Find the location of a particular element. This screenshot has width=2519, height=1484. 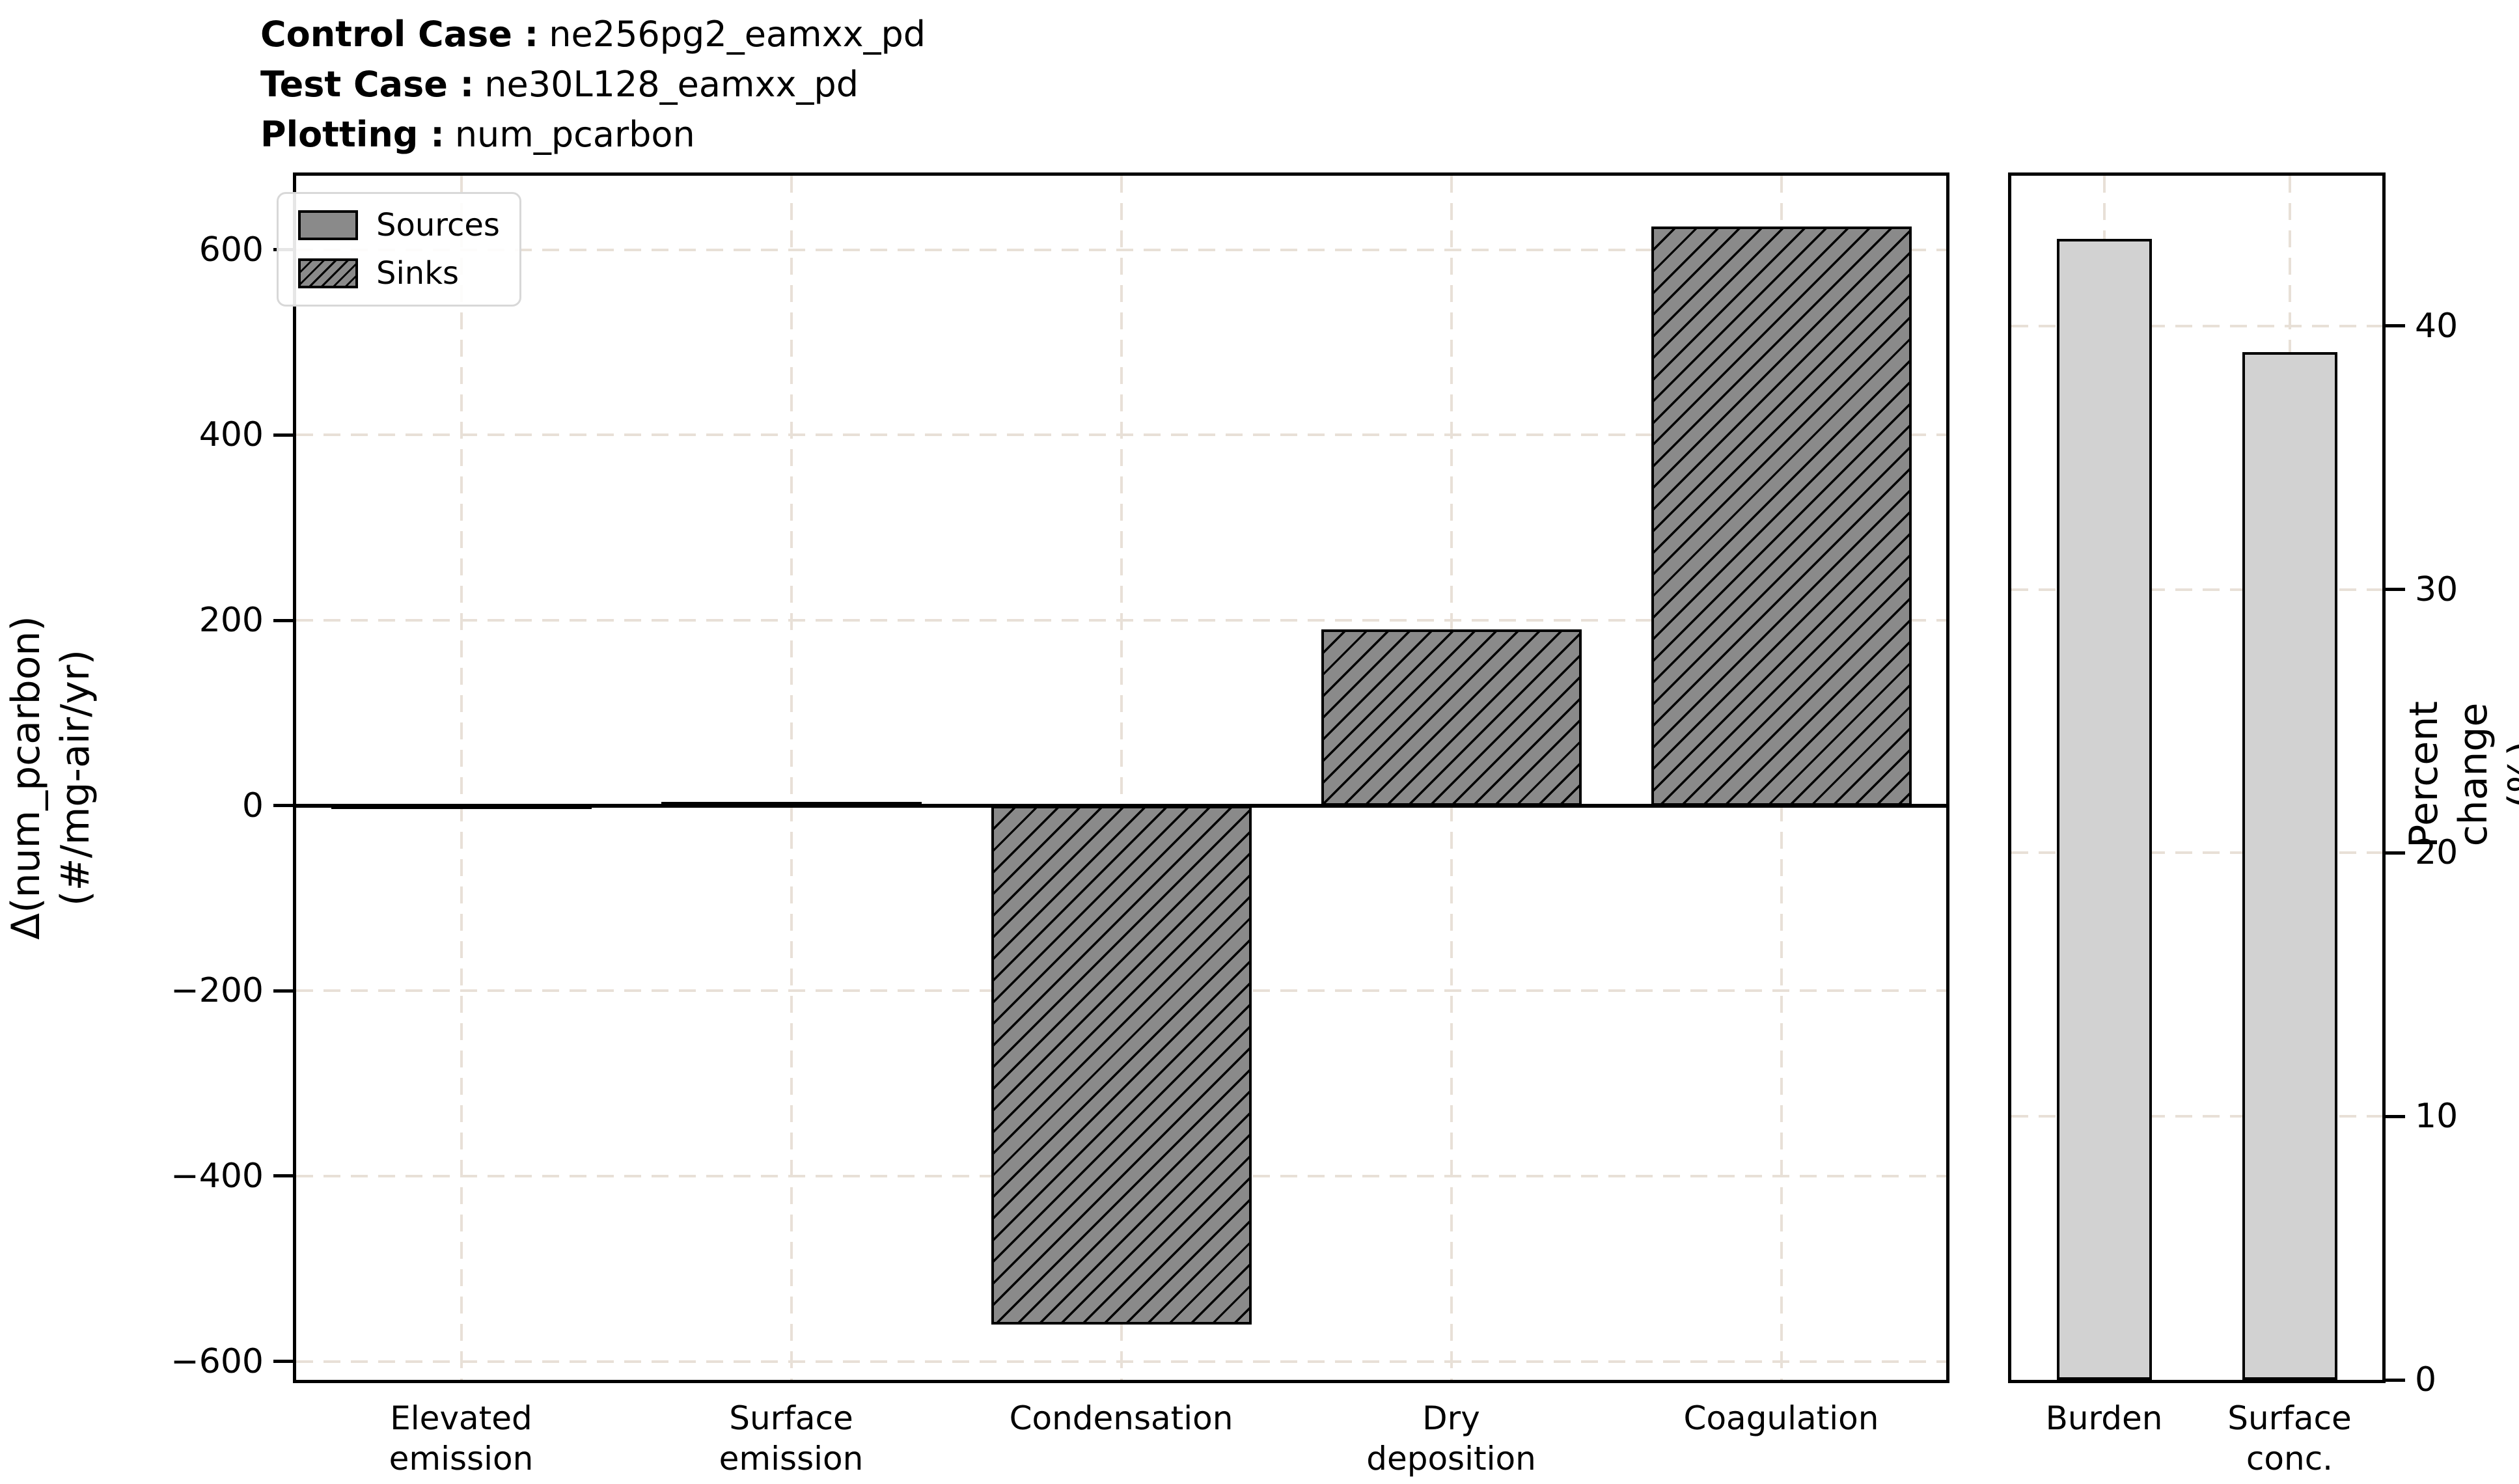

header-plotting: Plotting : num_pcarbon is located at coordinates (593, 134).